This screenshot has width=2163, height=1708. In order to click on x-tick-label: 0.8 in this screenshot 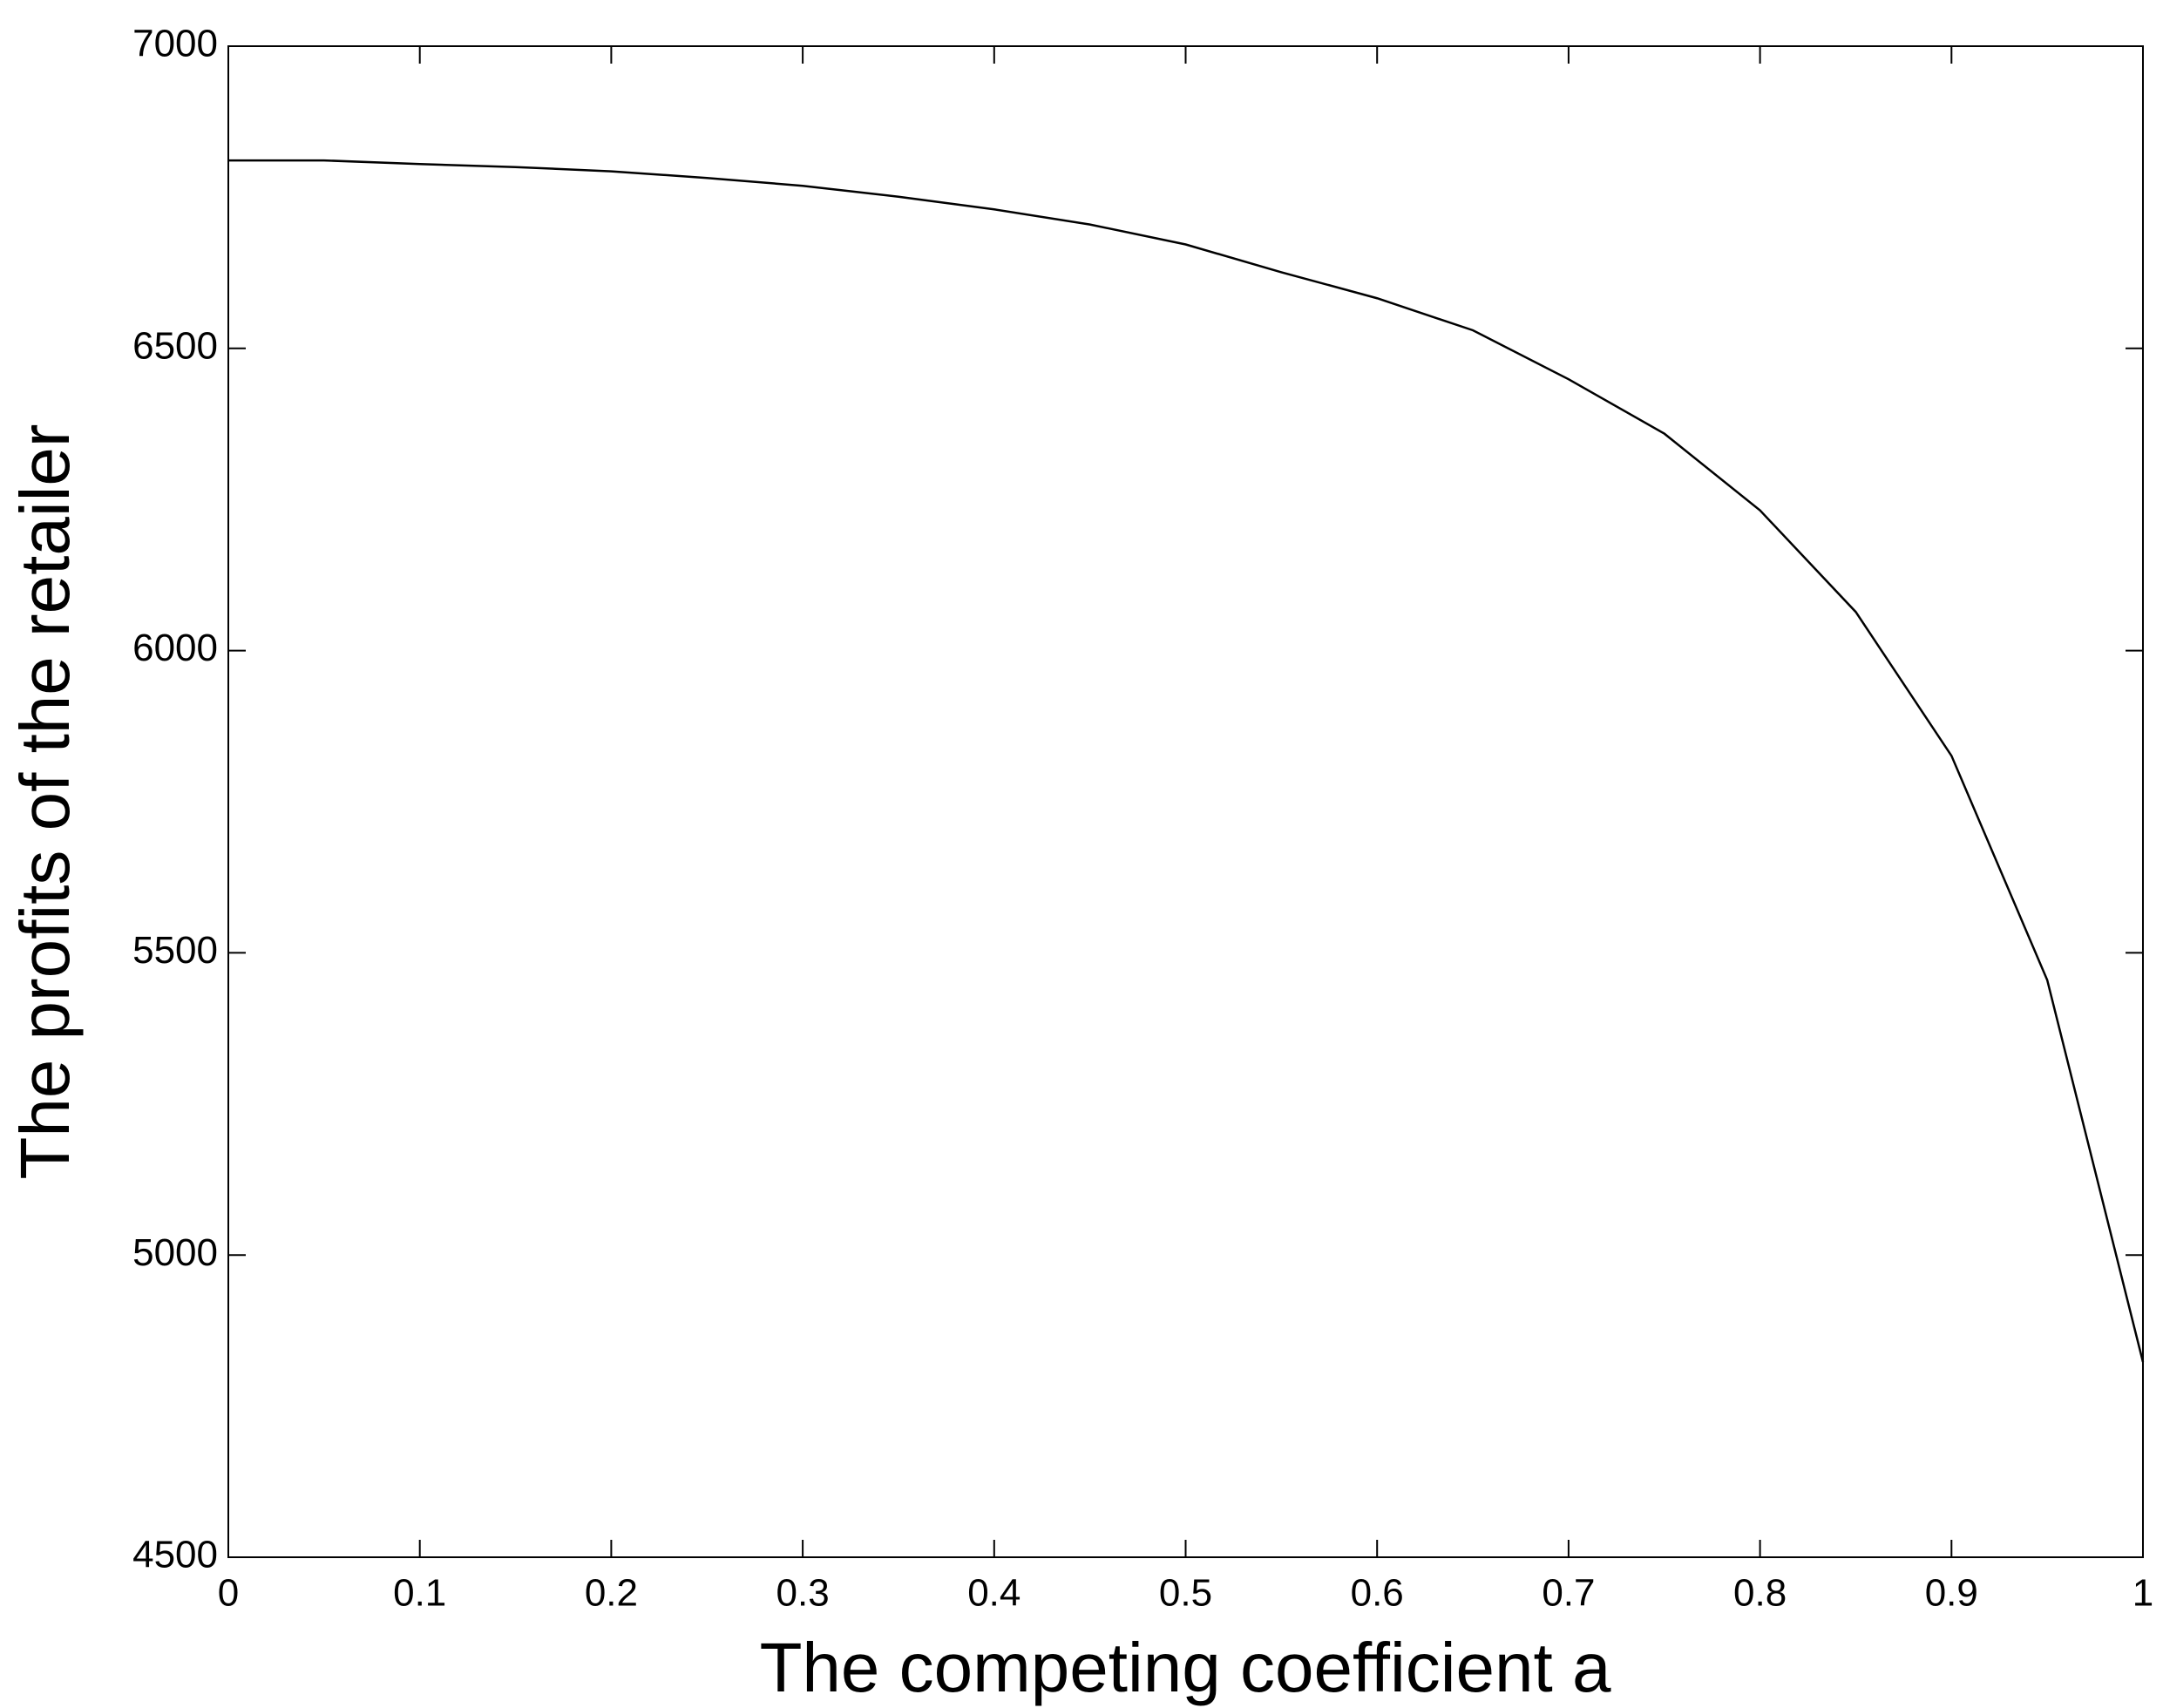, I will do `click(1760, 1593)`.